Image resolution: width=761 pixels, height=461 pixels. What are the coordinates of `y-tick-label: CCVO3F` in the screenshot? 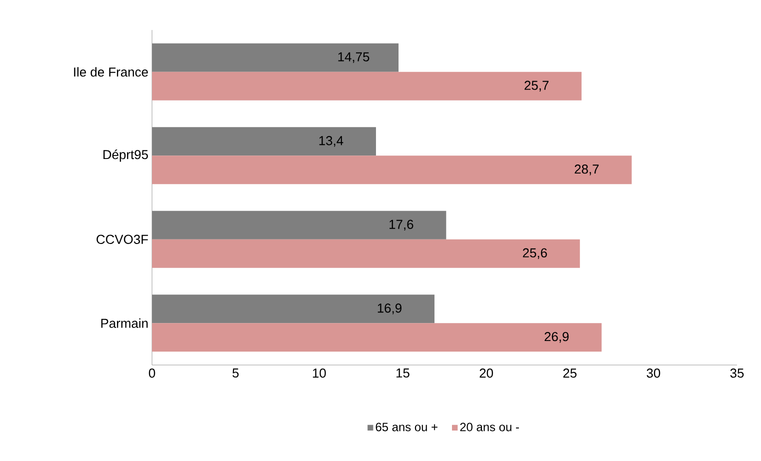 It's located at (122, 239).